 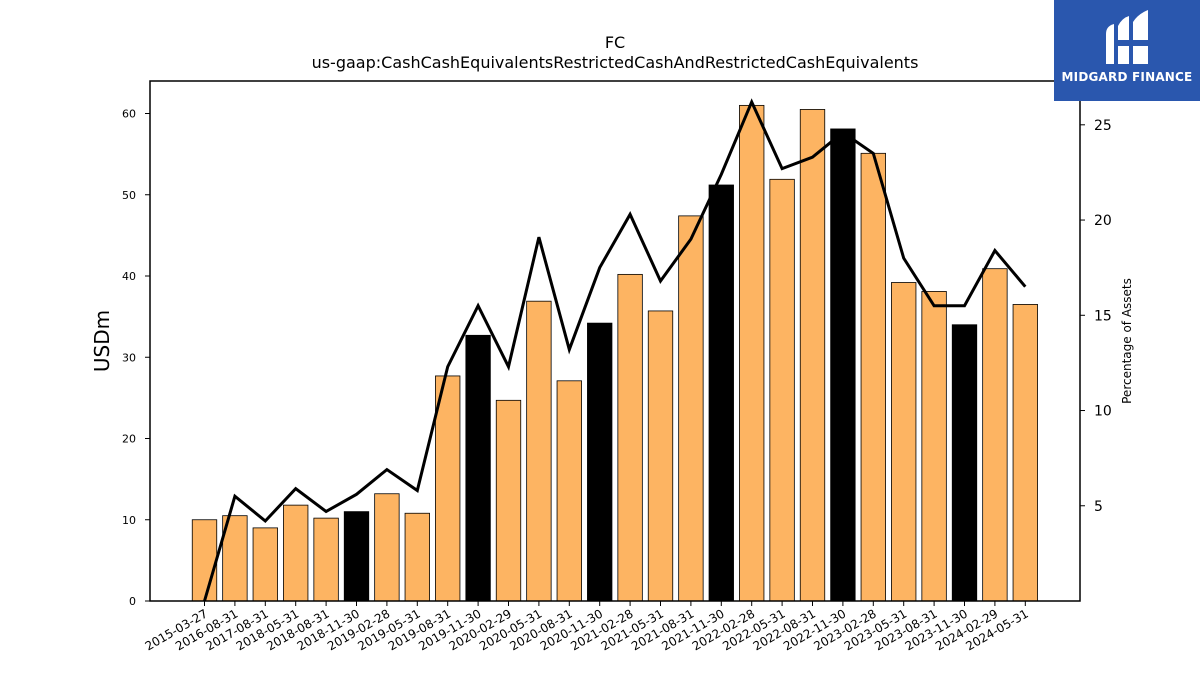 I want to click on y-axis-label: USDm, so click(x=102, y=341).